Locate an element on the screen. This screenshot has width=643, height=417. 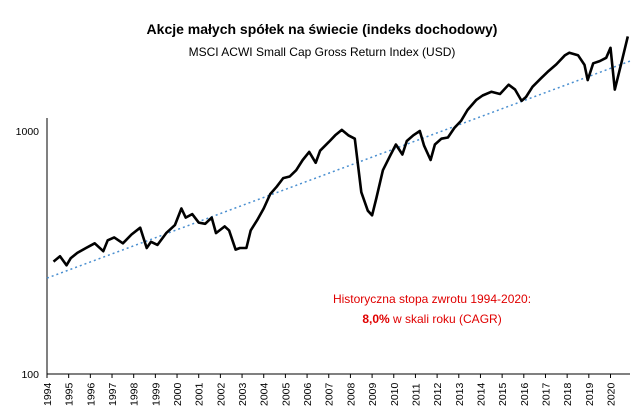
x-tick-label: 2016 is located at coordinates (525, 394).